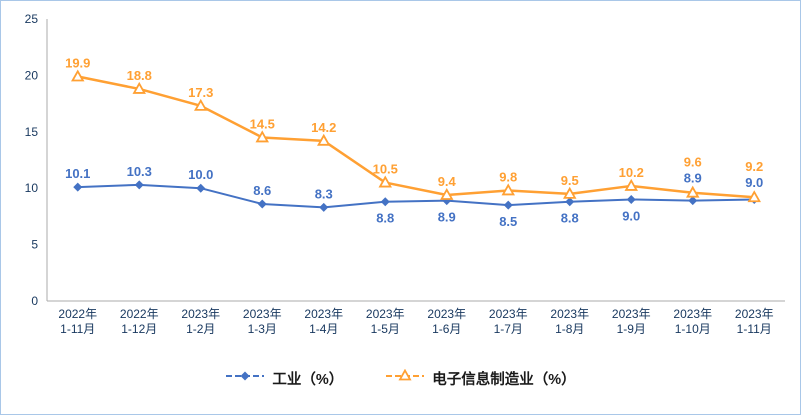  Describe the element at coordinates (139, 171) in the screenshot. I see `data-label: 10.3` at that location.